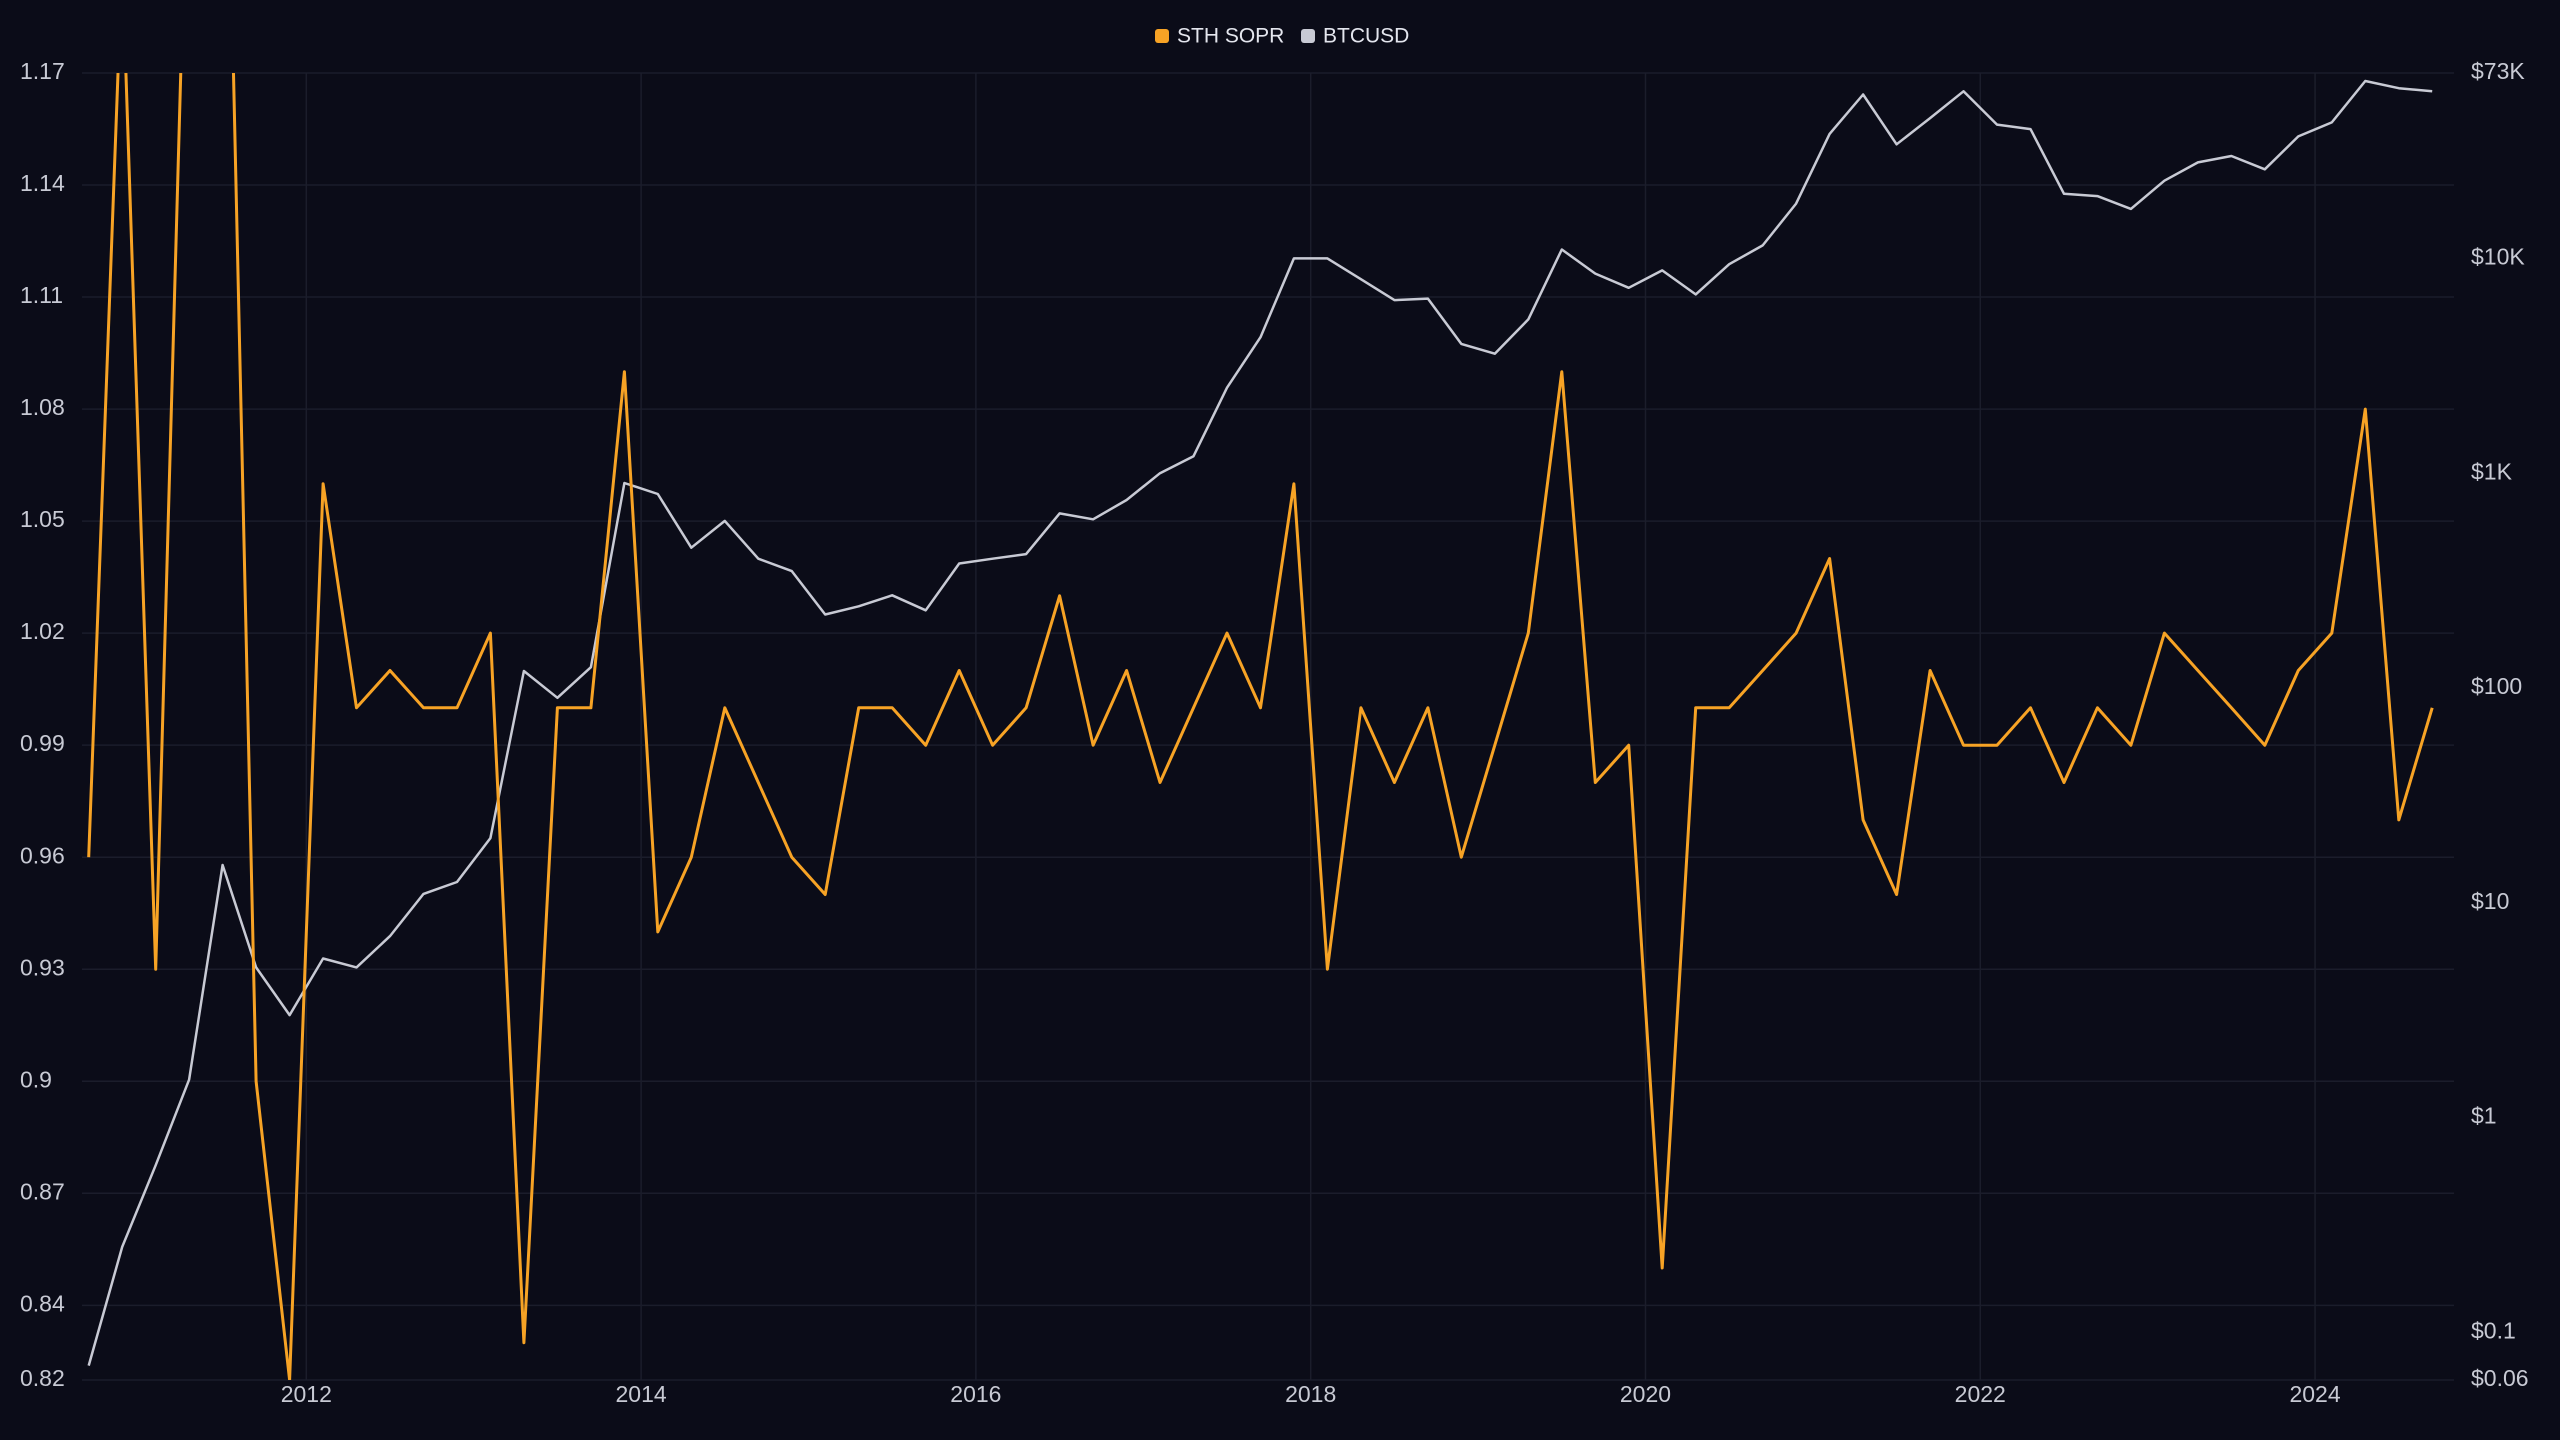 The width and height of the screenshot is (2560, 1440). Describe the element at coordinates (2493, 1330) in the screenshot. I see `y2-tick-label: $0.1` at that location.